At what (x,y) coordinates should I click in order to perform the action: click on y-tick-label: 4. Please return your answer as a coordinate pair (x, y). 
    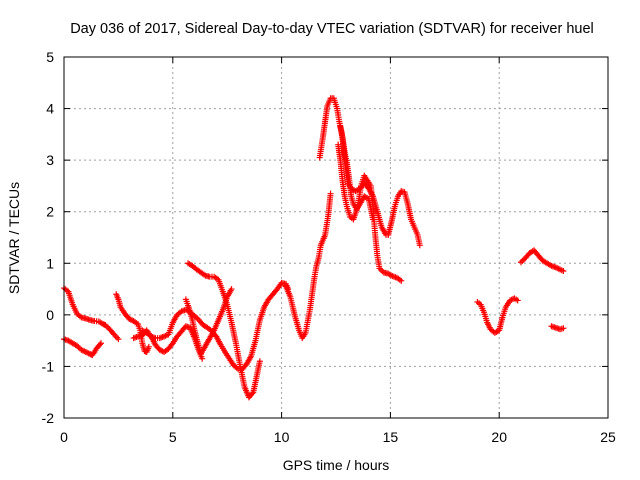
    Looking at the image, I should click on (50, 109).